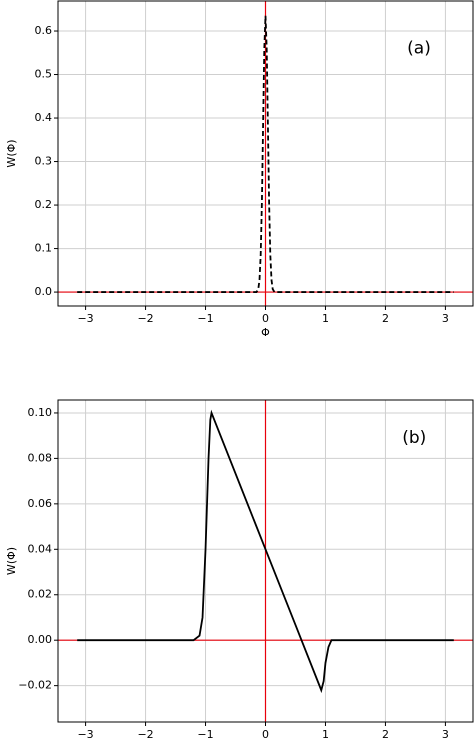 This screenshot has height=738, width=474. What do you see at coordinates (40, 548) in the screenshot?
I see `y-tick-label: 0.04` at bounding box center [40, 548].